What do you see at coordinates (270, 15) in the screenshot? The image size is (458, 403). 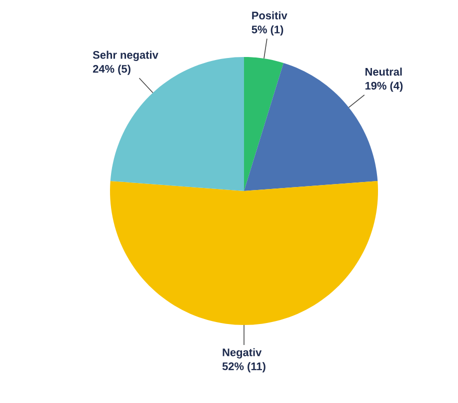 I see `slice-label: Positiv` at bounding box center [270, 15].